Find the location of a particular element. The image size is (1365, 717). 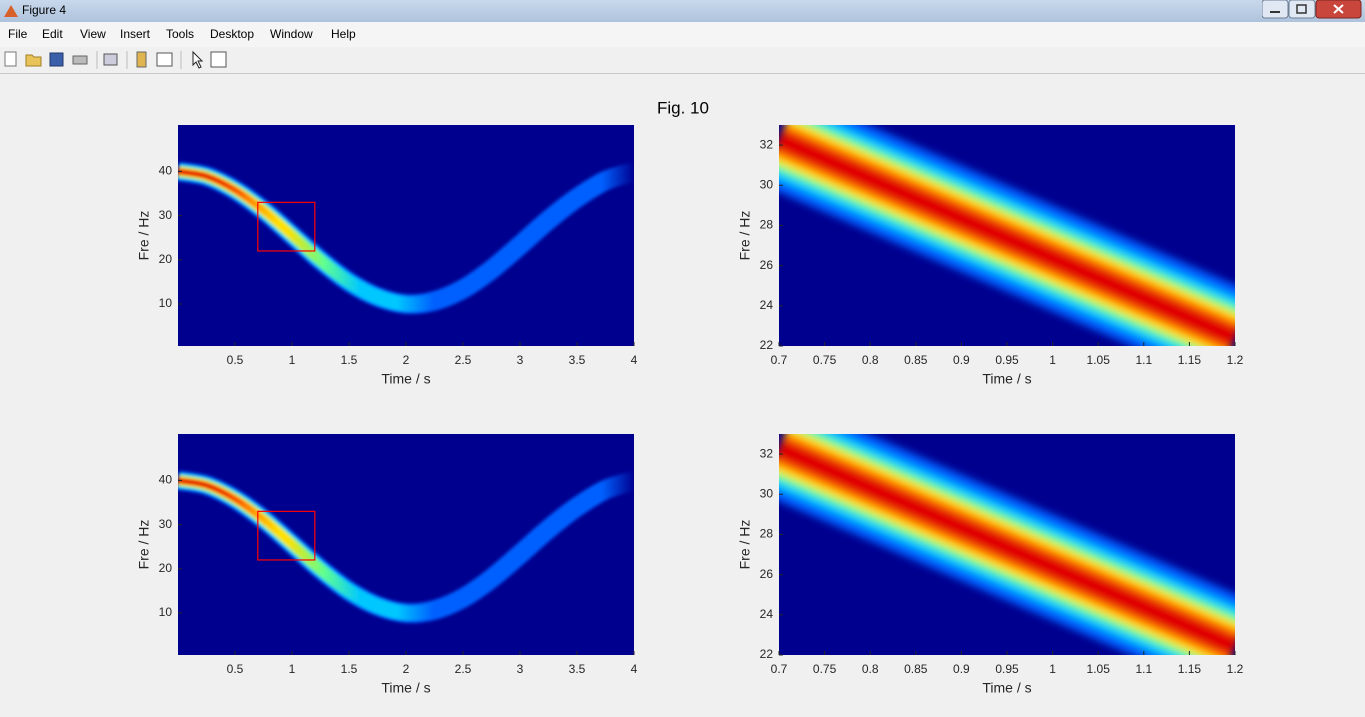

colorbar-icon is located at coordinates (141, 59).